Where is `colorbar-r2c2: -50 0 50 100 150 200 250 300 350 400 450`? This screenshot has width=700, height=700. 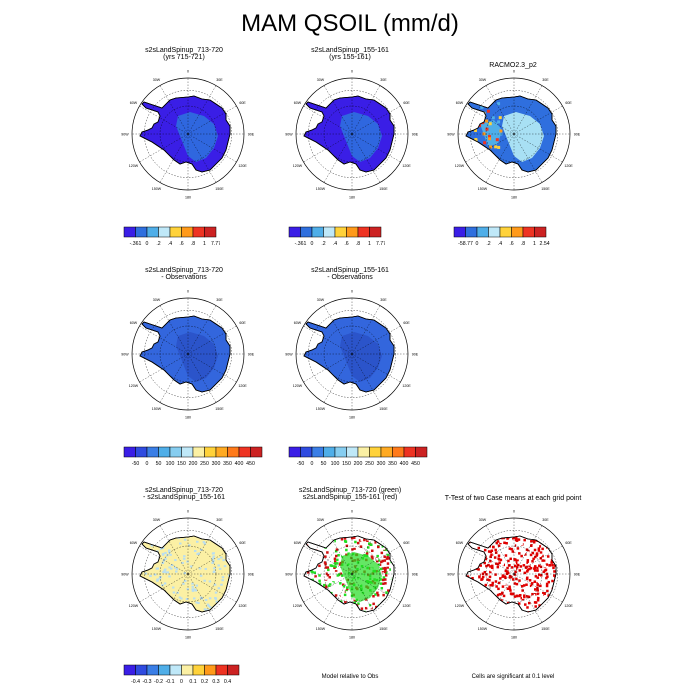 colorbar-r2c2: -50 0 50 100 150 200 250 300 350 400 450 is located at coordinates (358, 459).